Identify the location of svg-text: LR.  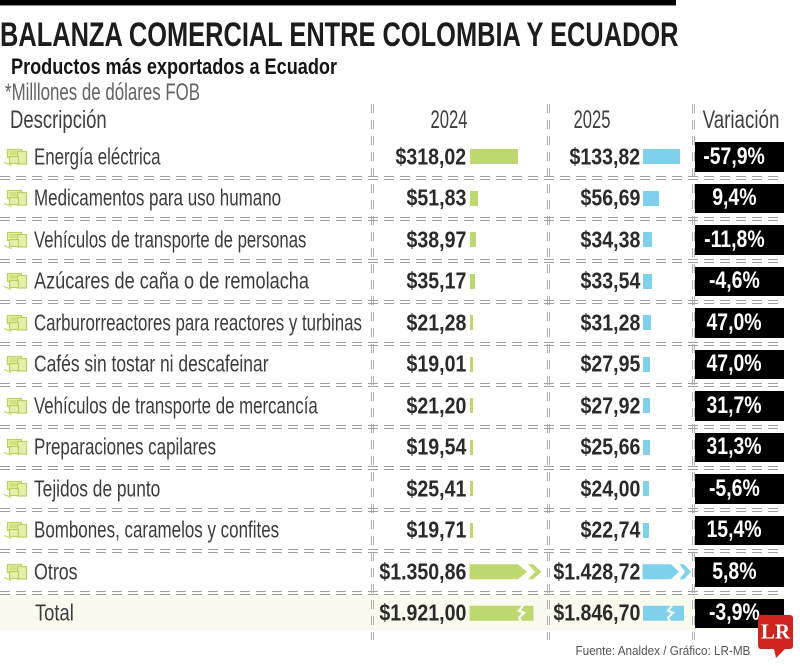
(776, 632).